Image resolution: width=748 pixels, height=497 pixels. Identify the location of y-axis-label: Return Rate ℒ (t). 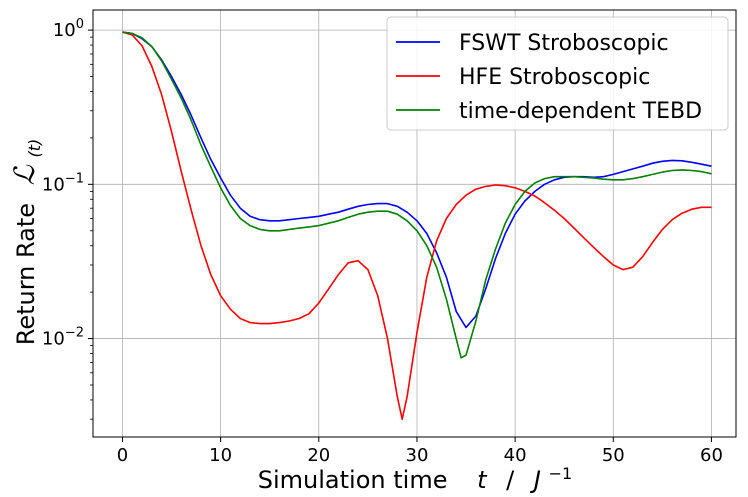
(26, 242).